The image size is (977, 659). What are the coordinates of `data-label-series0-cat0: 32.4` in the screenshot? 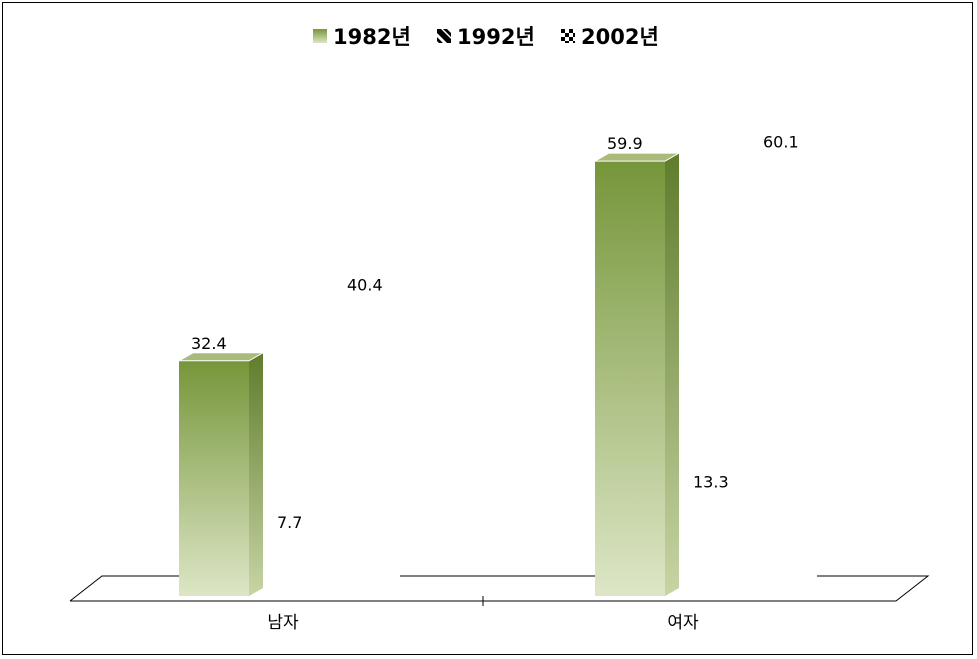 It's located at (209, 343).